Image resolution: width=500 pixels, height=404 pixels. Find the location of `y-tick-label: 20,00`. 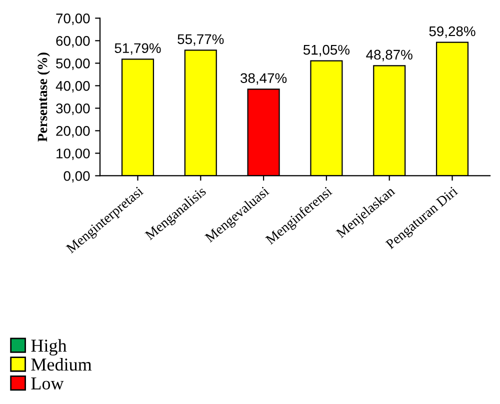

y-tick-label: 20,00 is located at coordinates (73, 132).